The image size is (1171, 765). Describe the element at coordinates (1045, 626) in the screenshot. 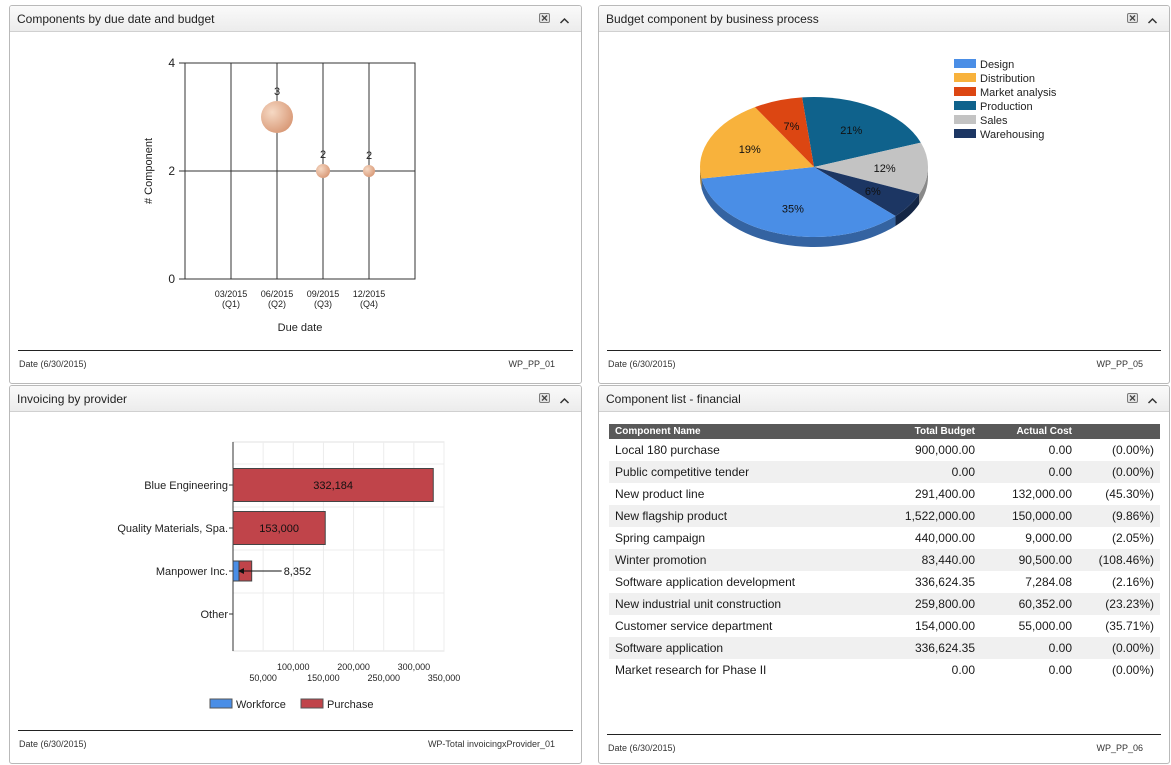

I see `cell-actual-cost: 55,000.00` at that location.